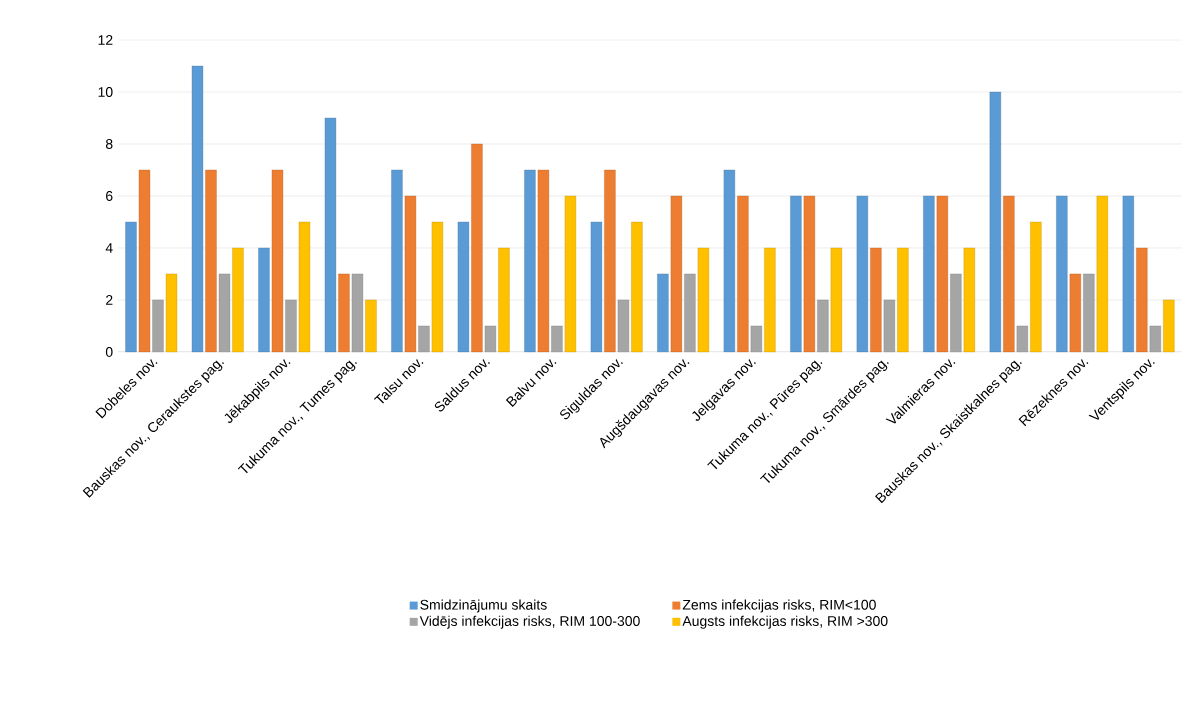 This screenshot has width=1182, height=708. What do you see at coordinates (109, 196) in the screenshot?
I see `y-tick-label: 6` at bounding box center [109, 196].